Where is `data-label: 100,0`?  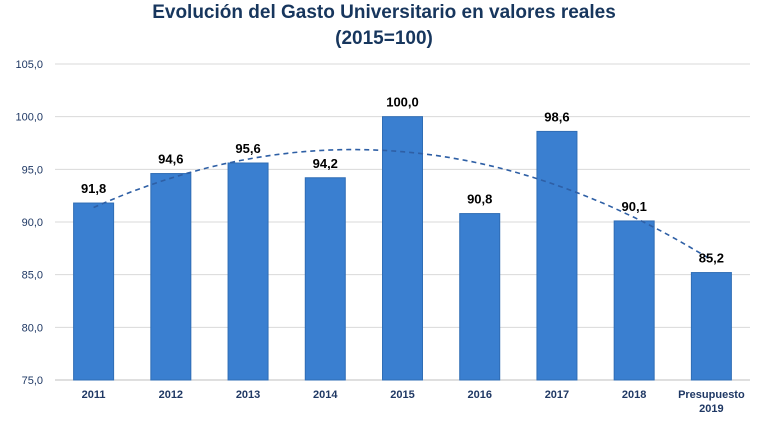
data-label: 100,0 is located at coordinates (402, 102).